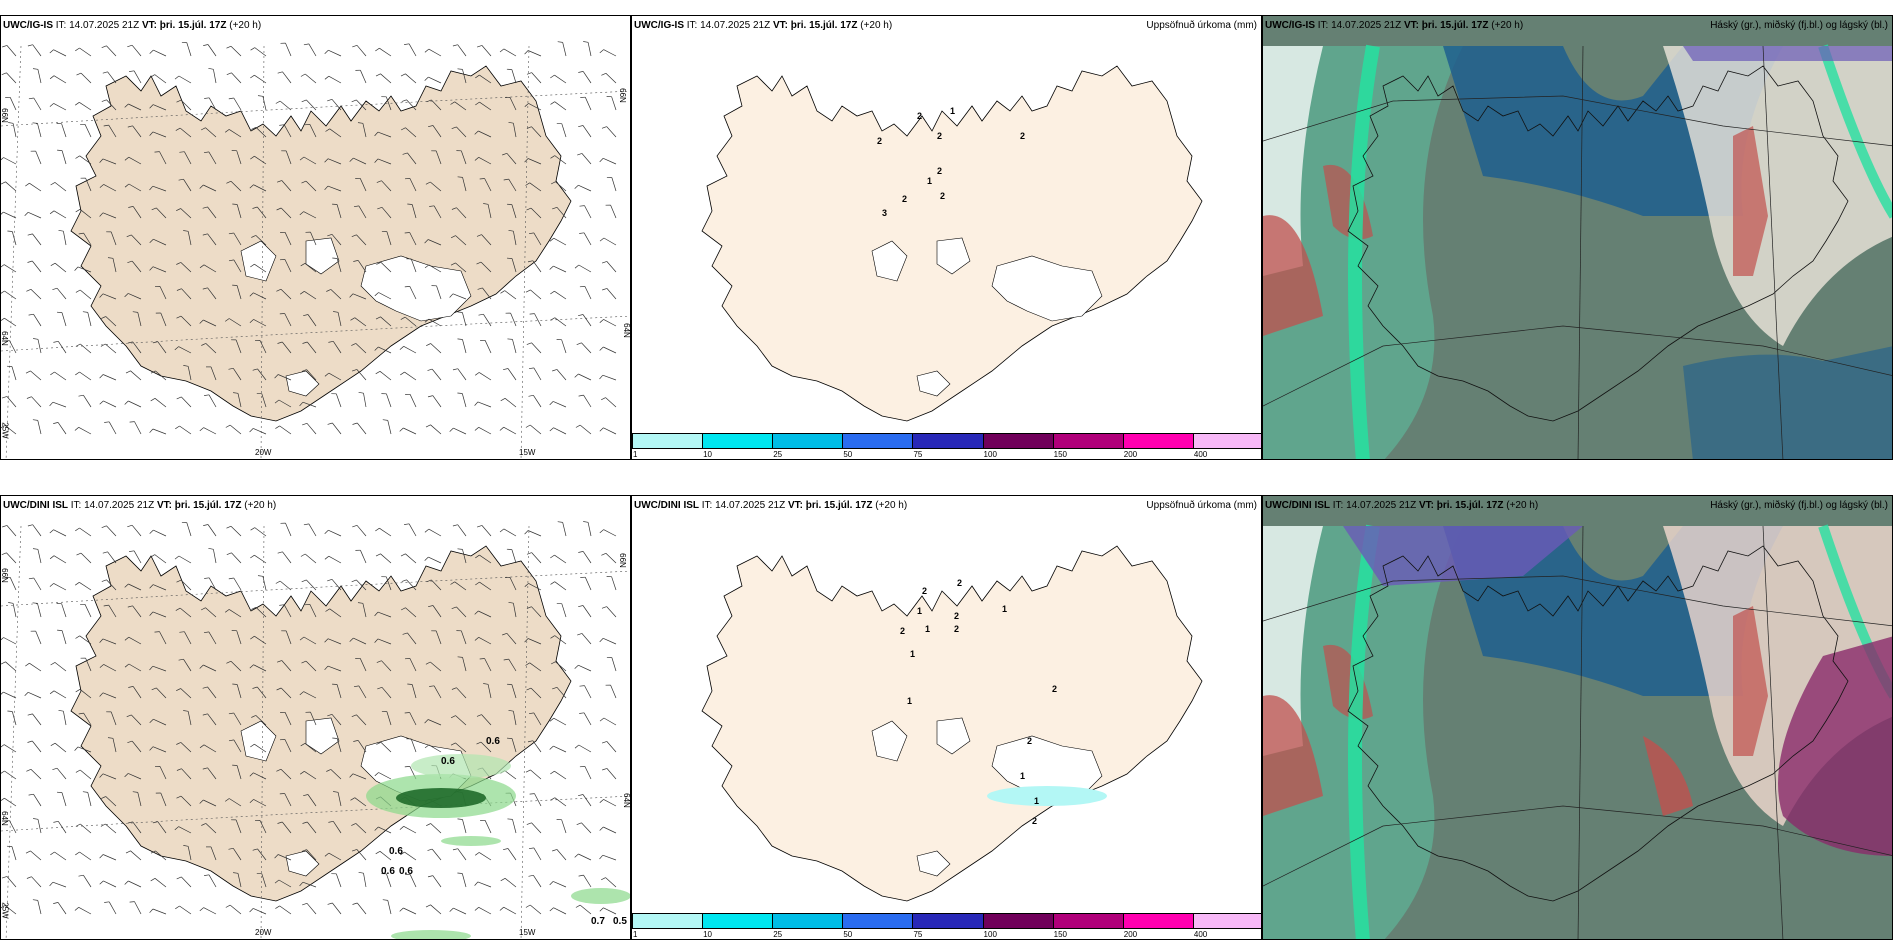 This screenshot has width=1900, height=950. Describe the element at coordinates (622, 560) in the screenshot. I see `lat-label-66n-right: 66N` at that location.